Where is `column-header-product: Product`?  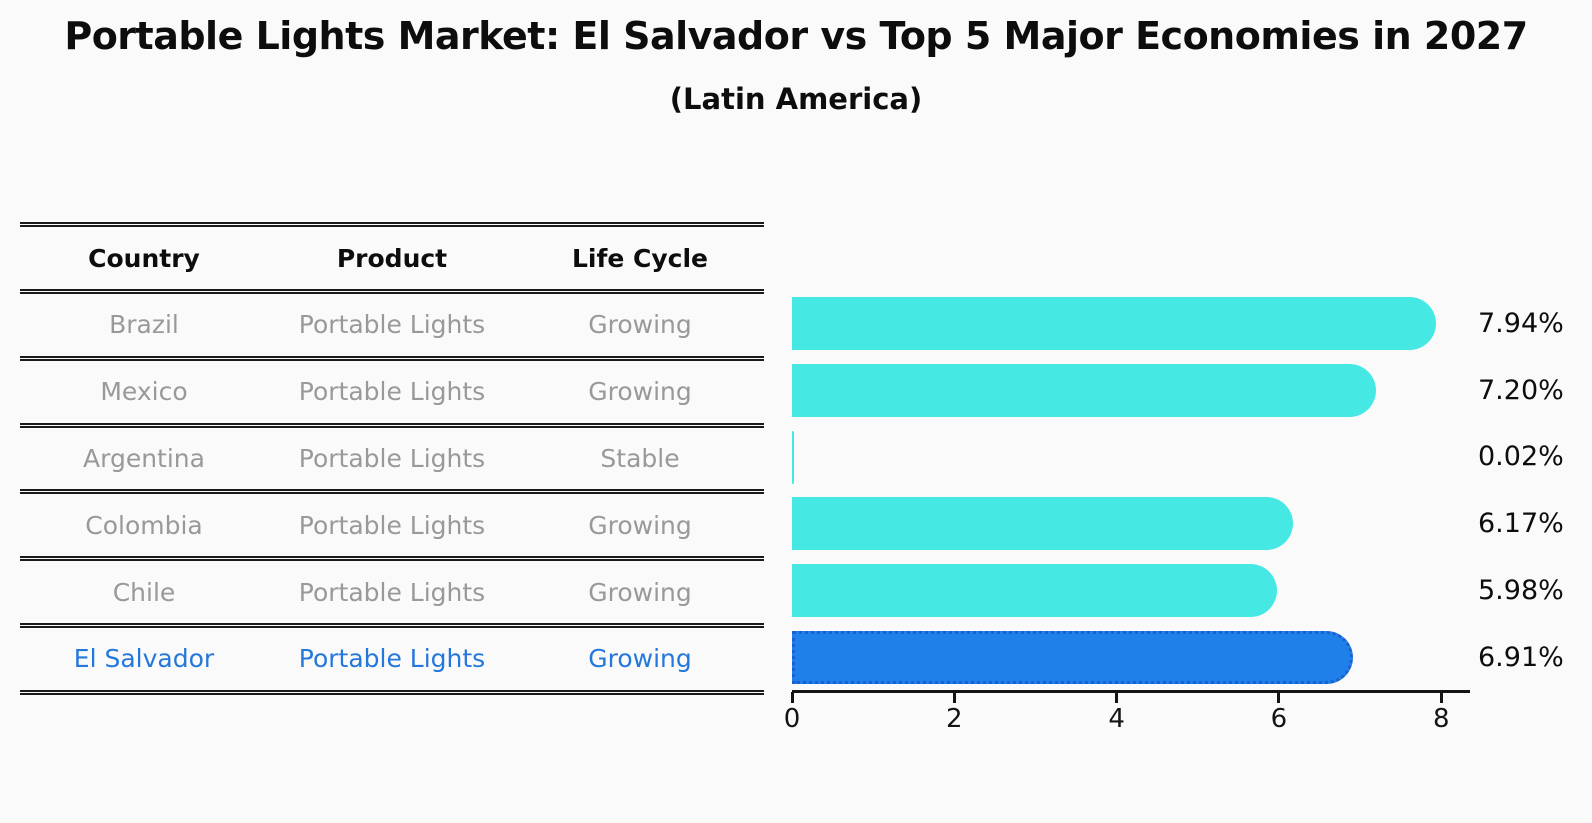 column-header-product: Product is located at coordinates (392, 260).